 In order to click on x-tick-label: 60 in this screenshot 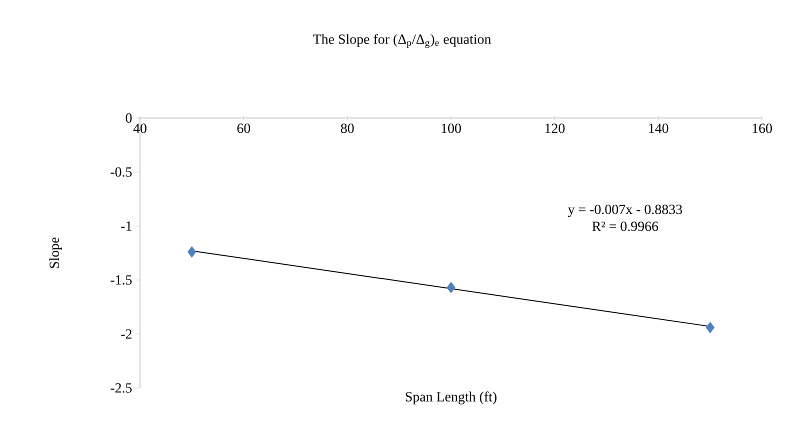, I will do `click(243, 129)`.